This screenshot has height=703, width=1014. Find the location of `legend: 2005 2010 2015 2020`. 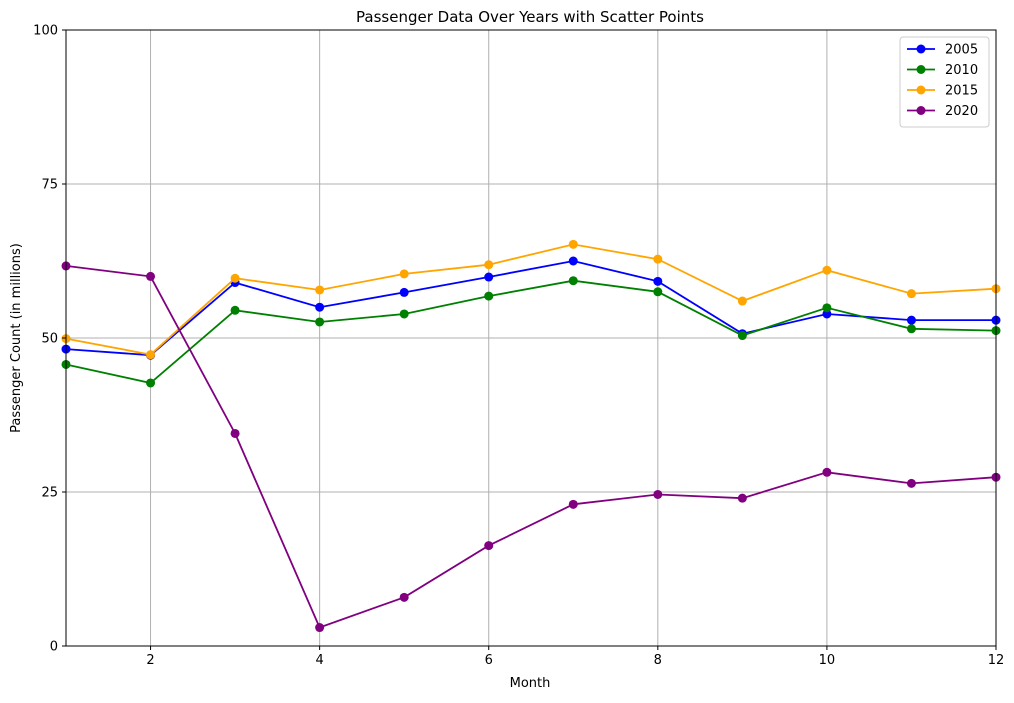

legend: 2005 2010 2015 2020 is located at coordinates (944, 82).